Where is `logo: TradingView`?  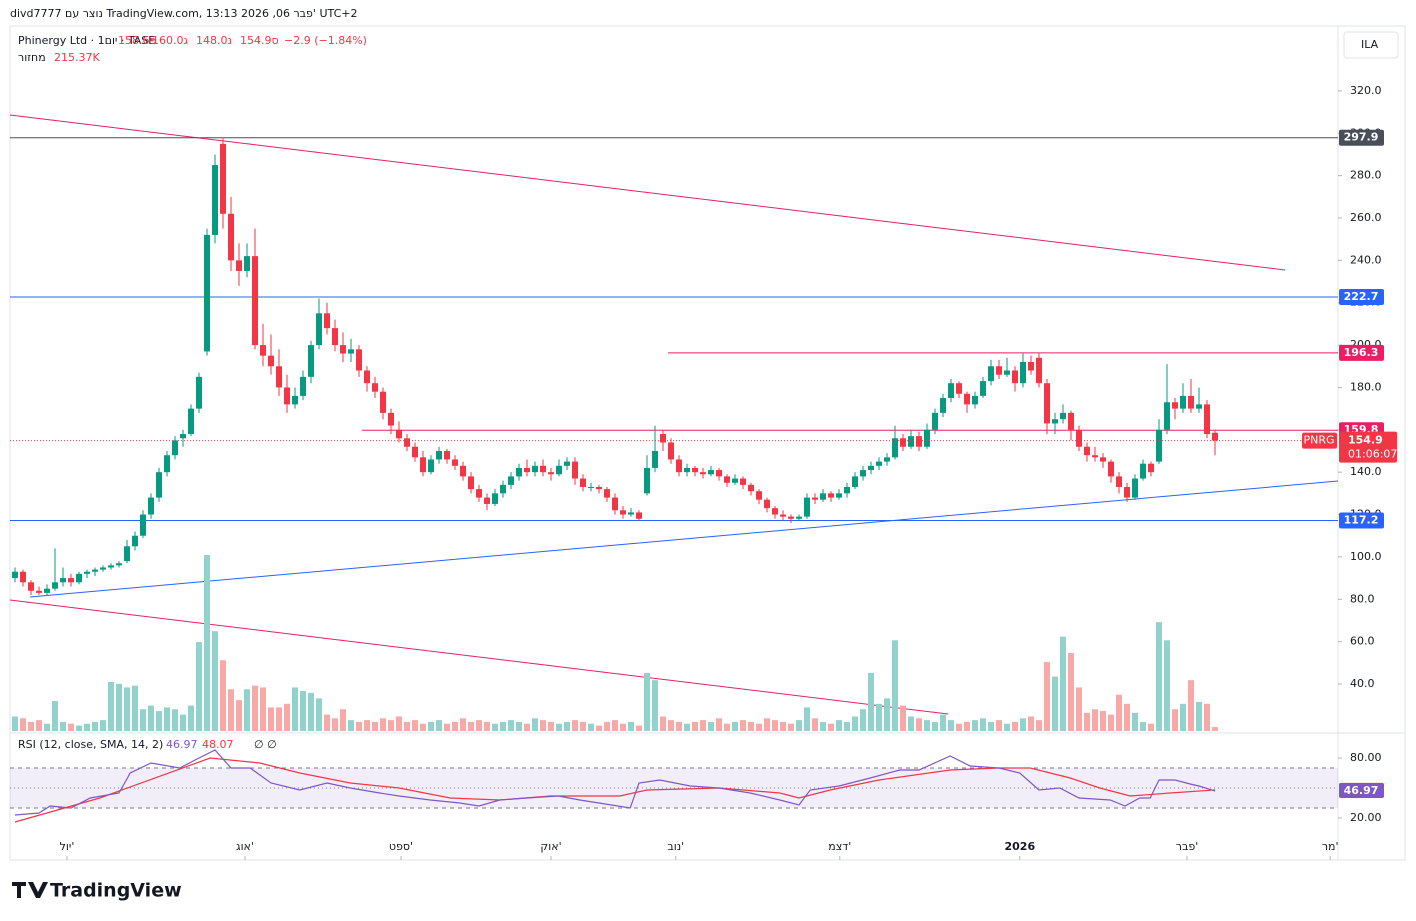 logo: TradingView is located at coordinates (97, 891).